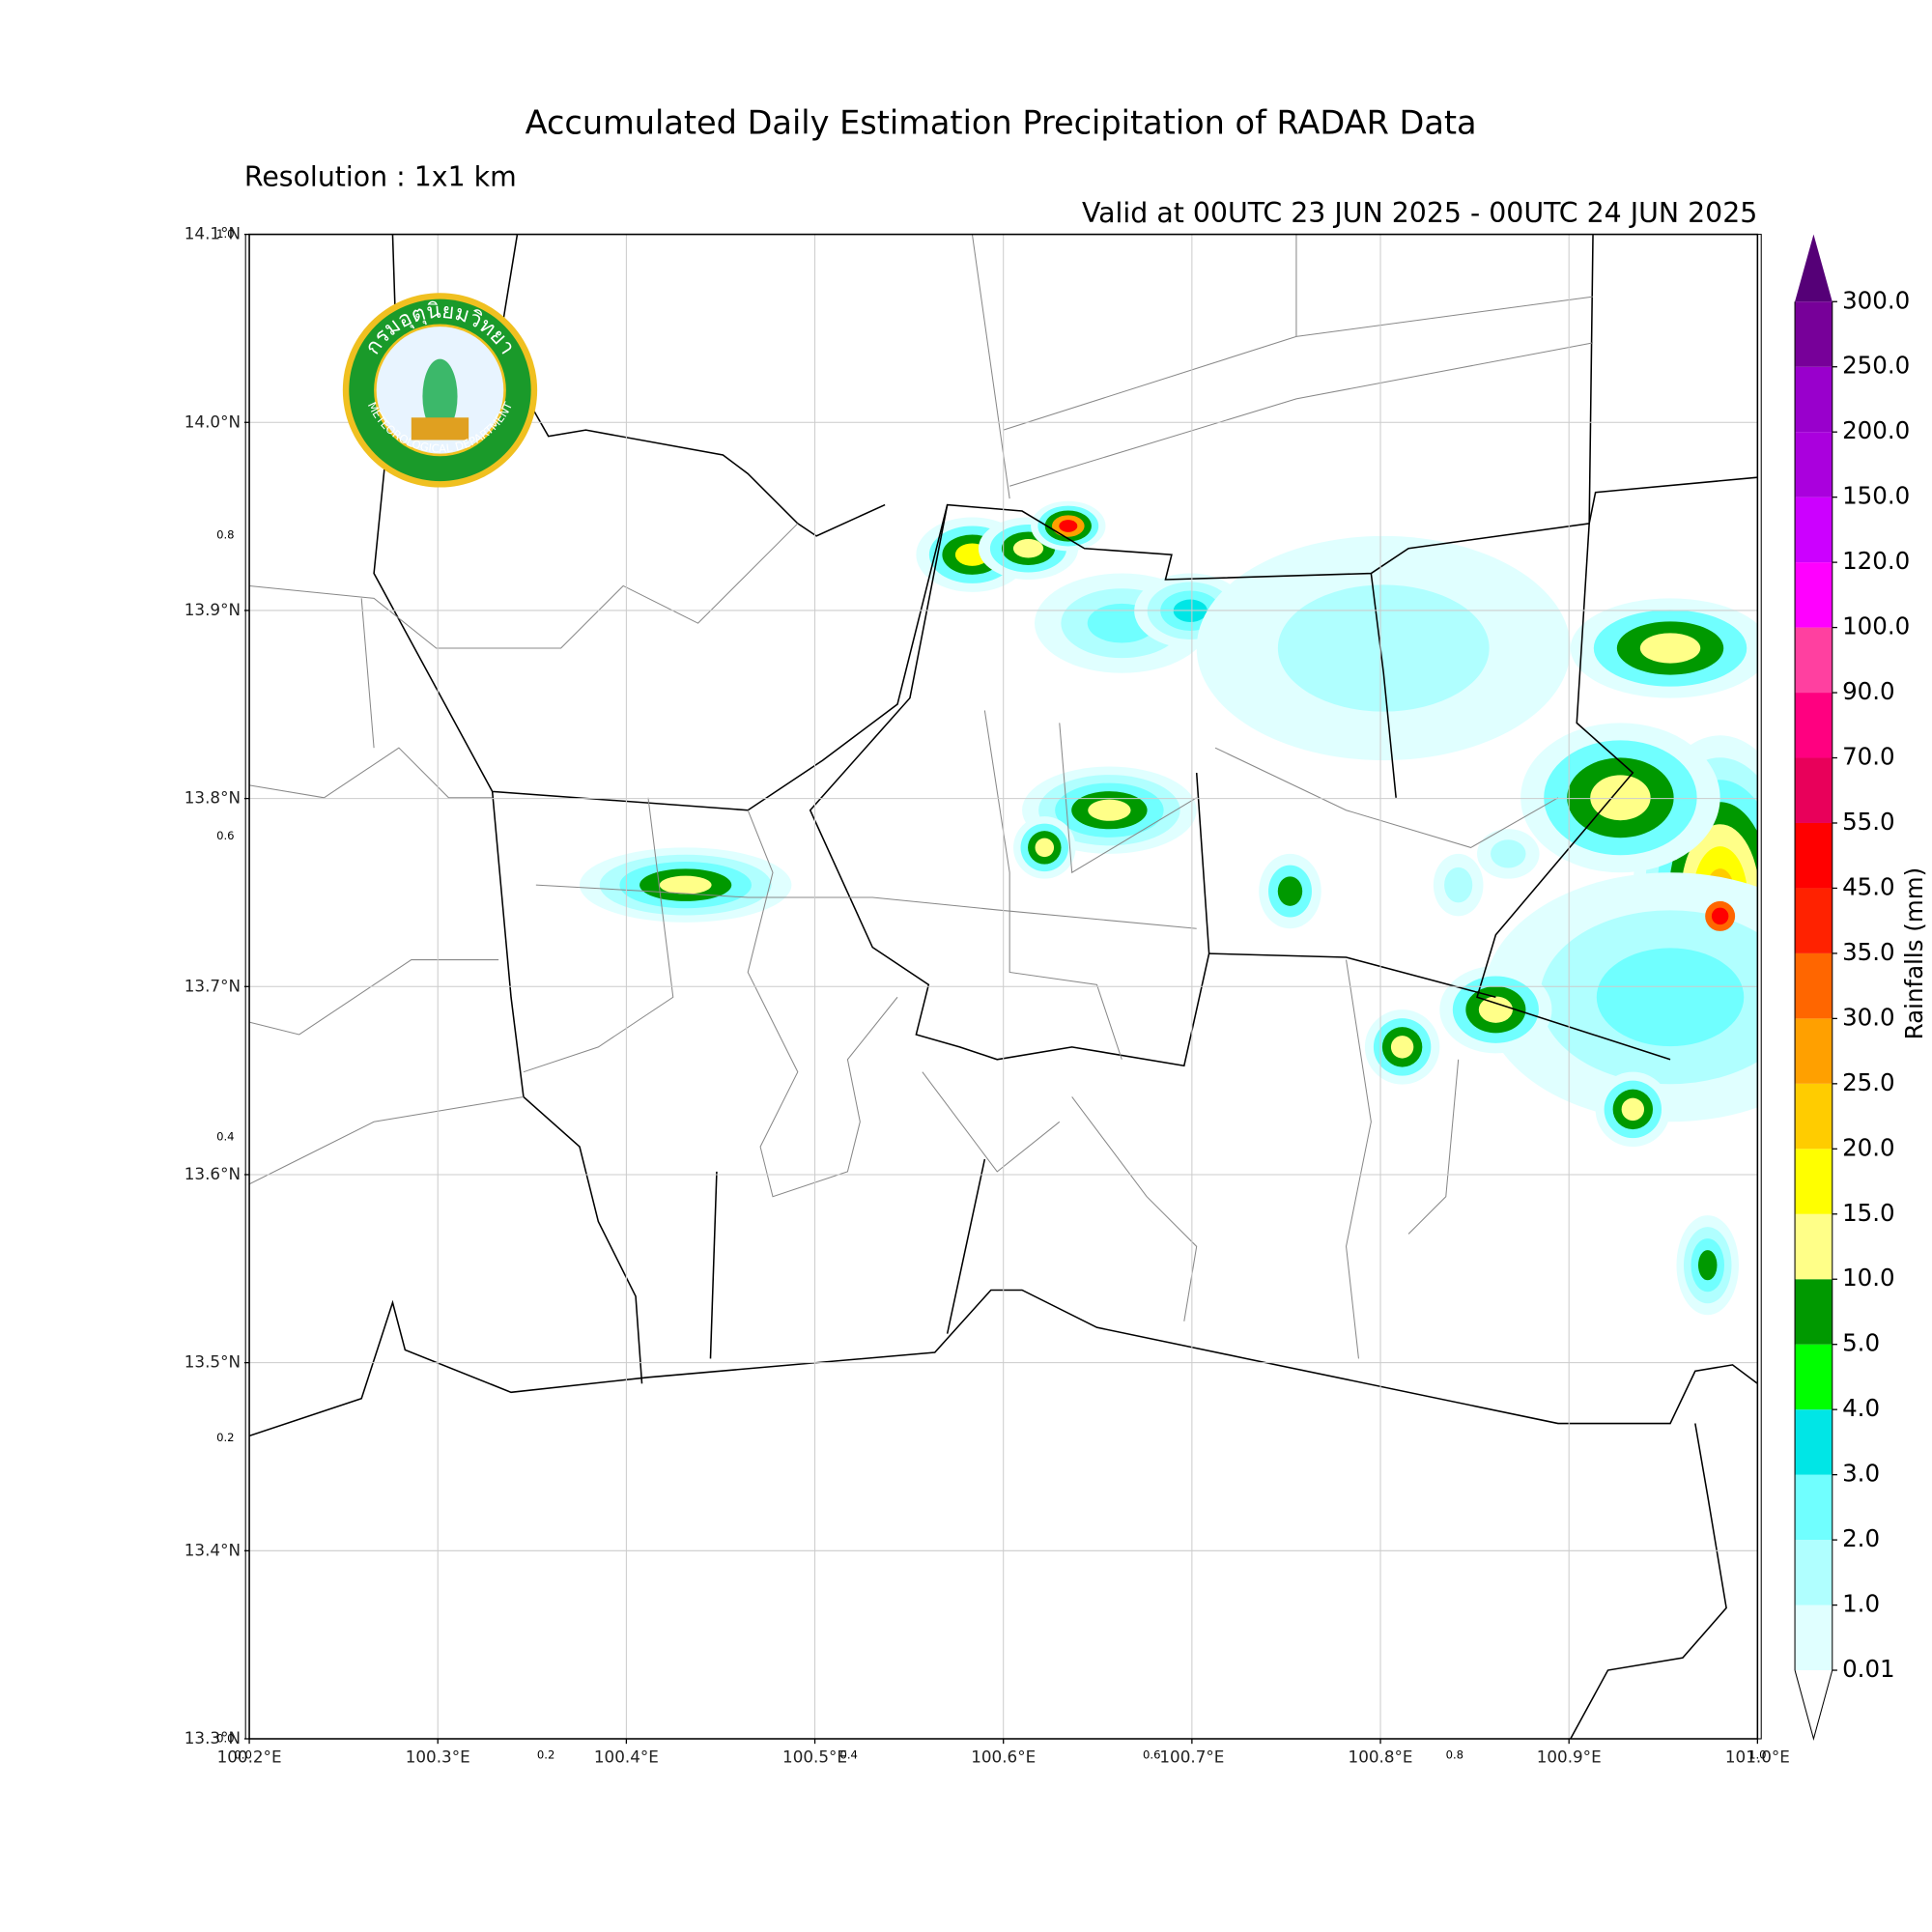 The image size is (1932, 1932). I want to click on frame-x-tick-label: 1.0, so click(1757, 1754).